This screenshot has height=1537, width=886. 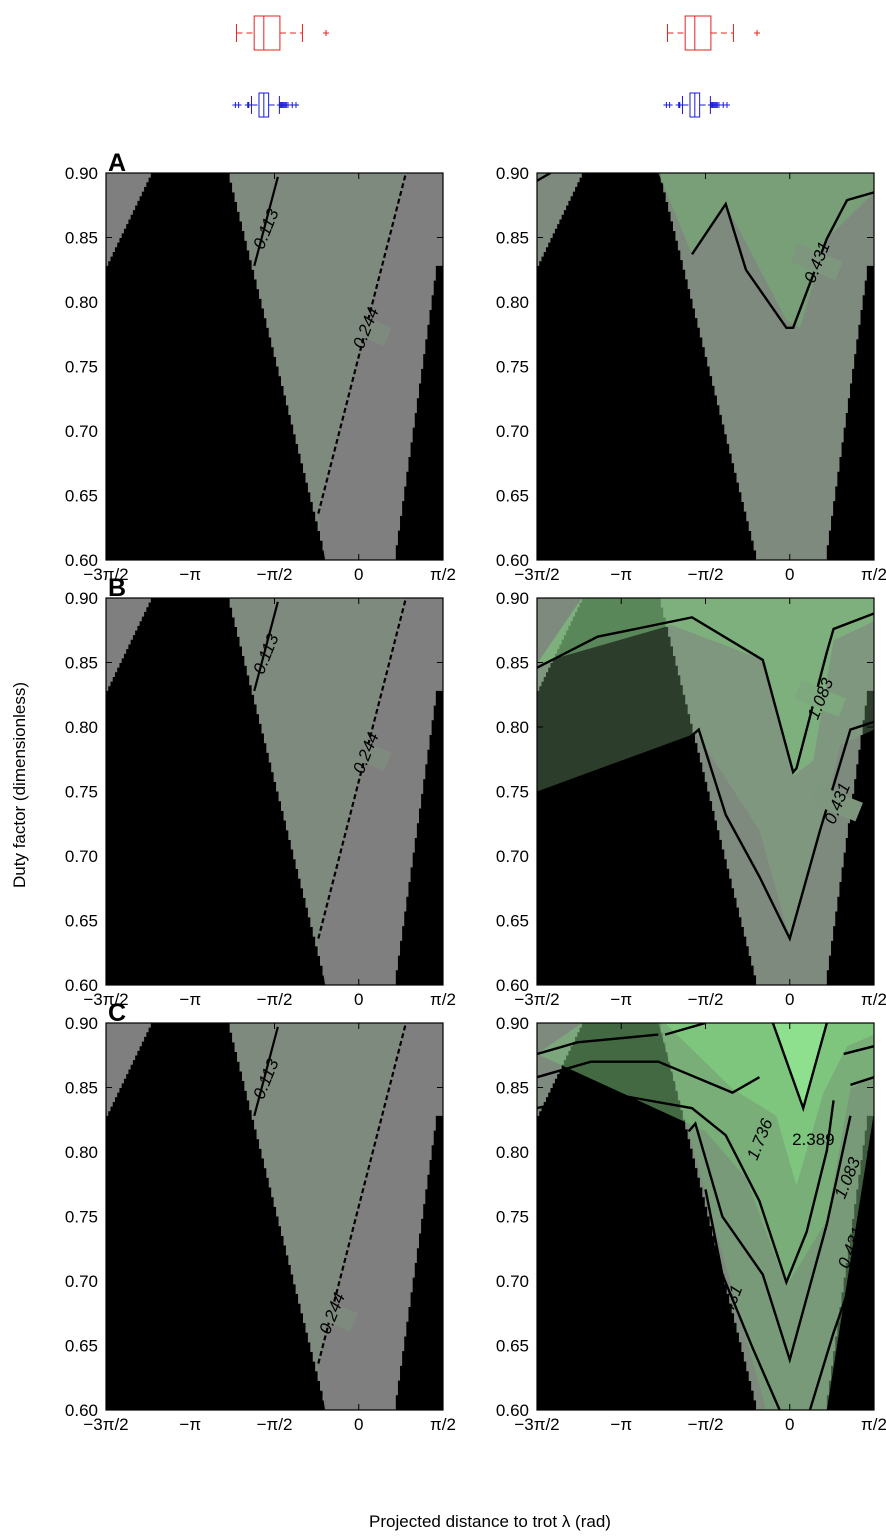 I want to click on region-green, so click(x=705, y=687).